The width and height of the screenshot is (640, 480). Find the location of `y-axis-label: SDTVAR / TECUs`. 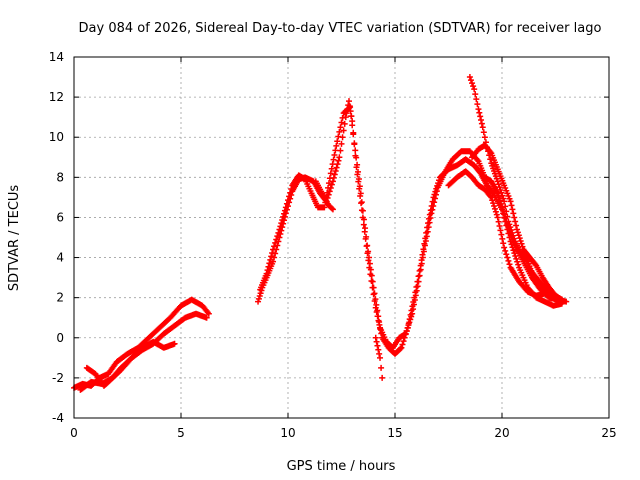

y-axis-label: SDTVAR / TECUs is located at coordinates (14, 238).